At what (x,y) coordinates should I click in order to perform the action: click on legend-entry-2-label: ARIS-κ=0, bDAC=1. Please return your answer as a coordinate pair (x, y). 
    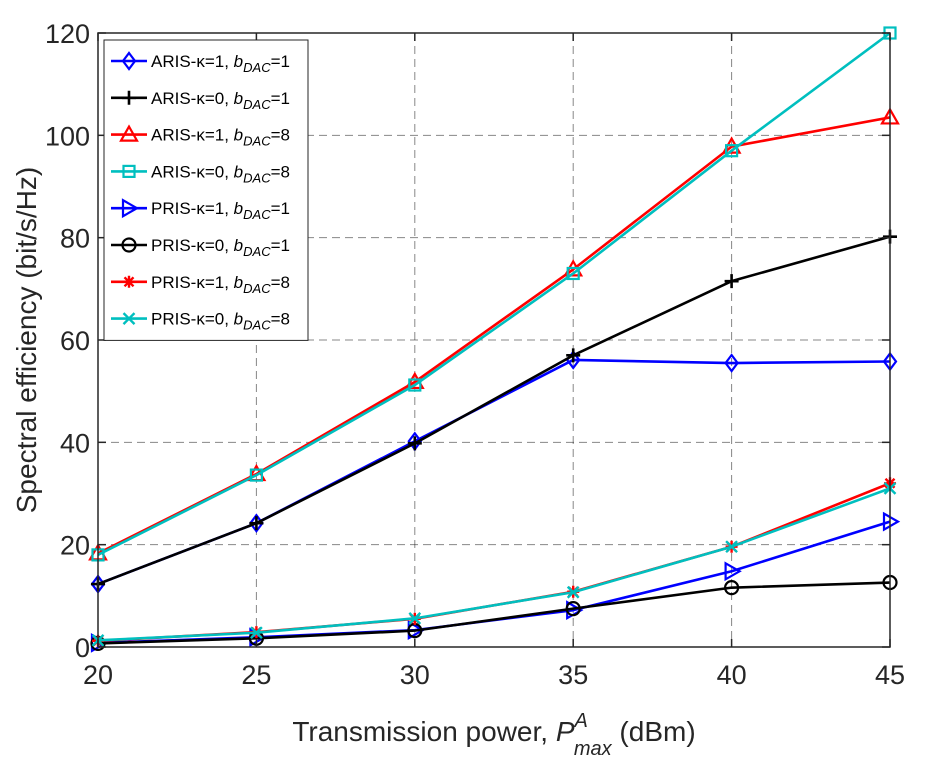
    Looking at the image, I should click on (220, 100).